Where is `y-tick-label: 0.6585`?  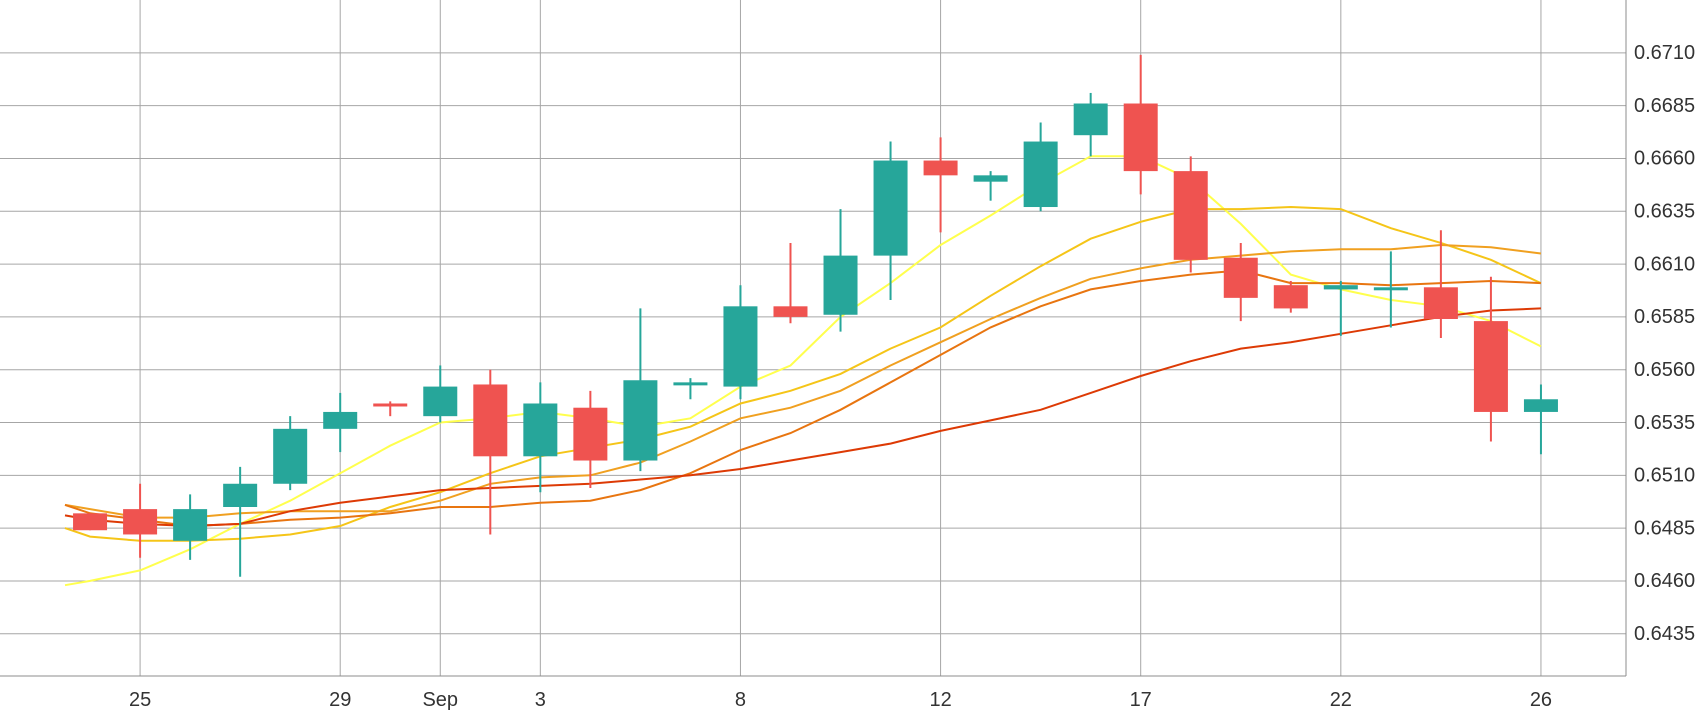 y-tick-label: 0.6585 is located at coordinates (1664, 317).